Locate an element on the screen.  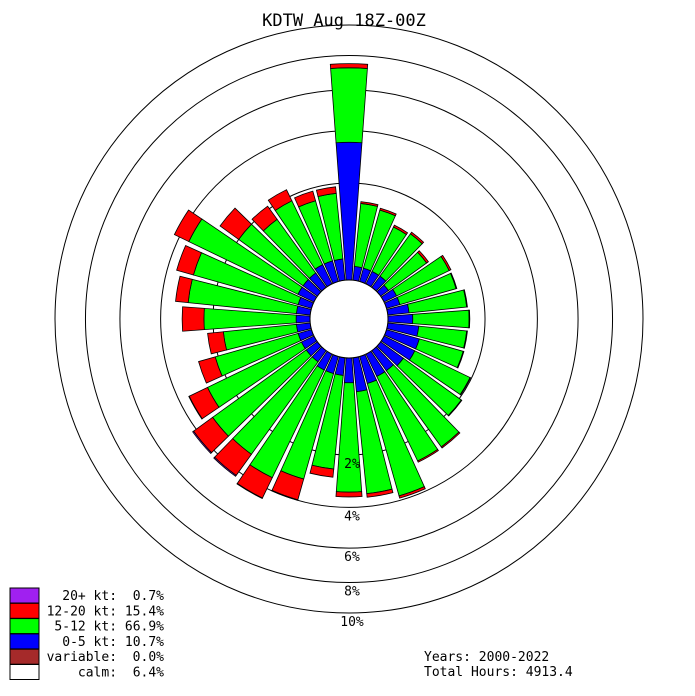
legend-label: calm: 6.4% is located at coordinates (121, 673).